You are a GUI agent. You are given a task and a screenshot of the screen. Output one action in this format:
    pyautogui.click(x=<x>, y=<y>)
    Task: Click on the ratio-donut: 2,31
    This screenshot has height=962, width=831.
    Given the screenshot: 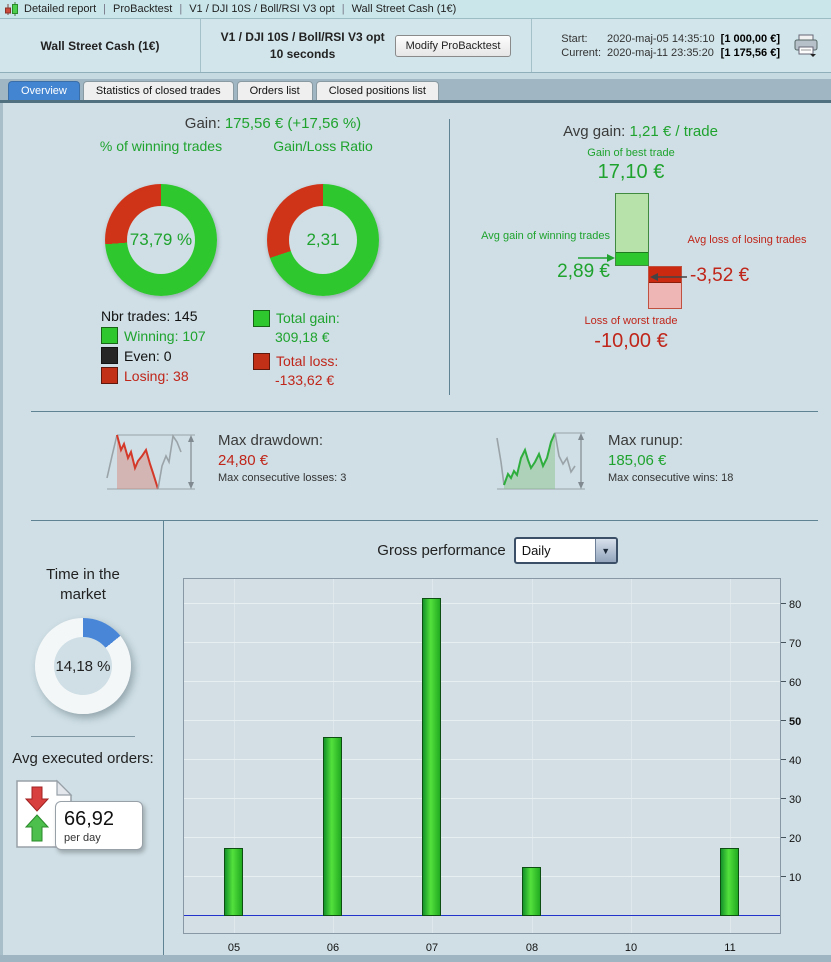 What is the action you would take?
    pyautogui.click(x=323, y=240)
    